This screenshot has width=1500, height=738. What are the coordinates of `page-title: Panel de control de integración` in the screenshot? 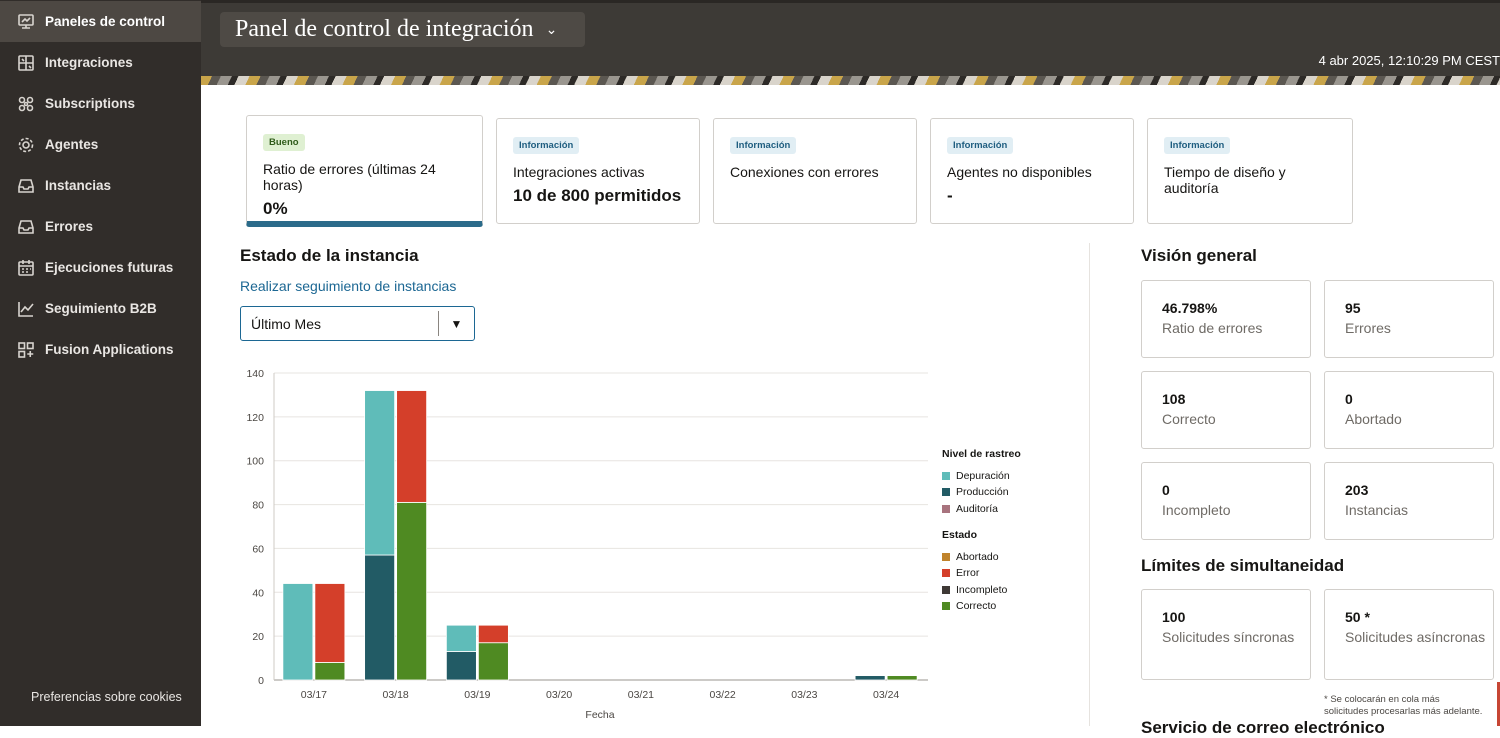 It's located at (384, 29).